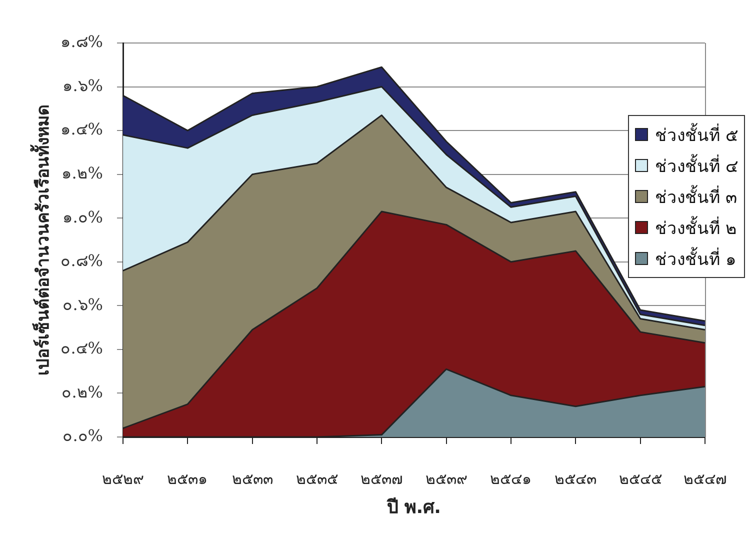 This screenshot has width=756, height=534. Describe the element at coordinates (696, 197) in the screenshot. I see `legend-label: ช่วงชั้นที่ ๓` at that location.